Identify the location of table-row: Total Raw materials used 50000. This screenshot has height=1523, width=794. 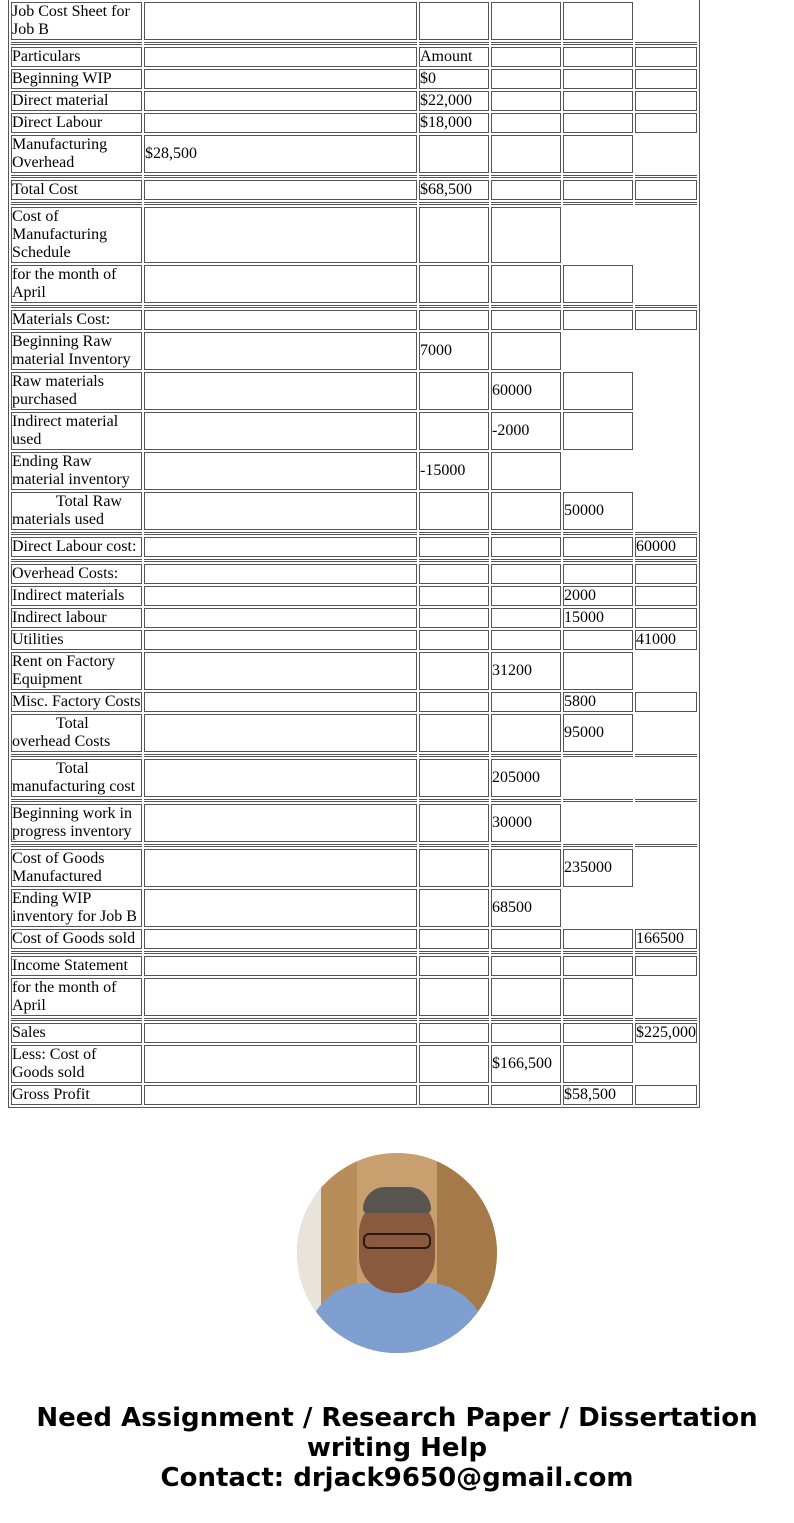
(354, 511).